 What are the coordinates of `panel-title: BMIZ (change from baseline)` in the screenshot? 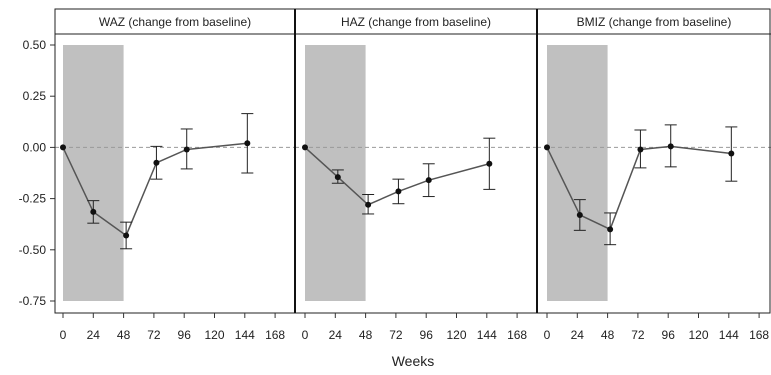 It's located at (654, 22).